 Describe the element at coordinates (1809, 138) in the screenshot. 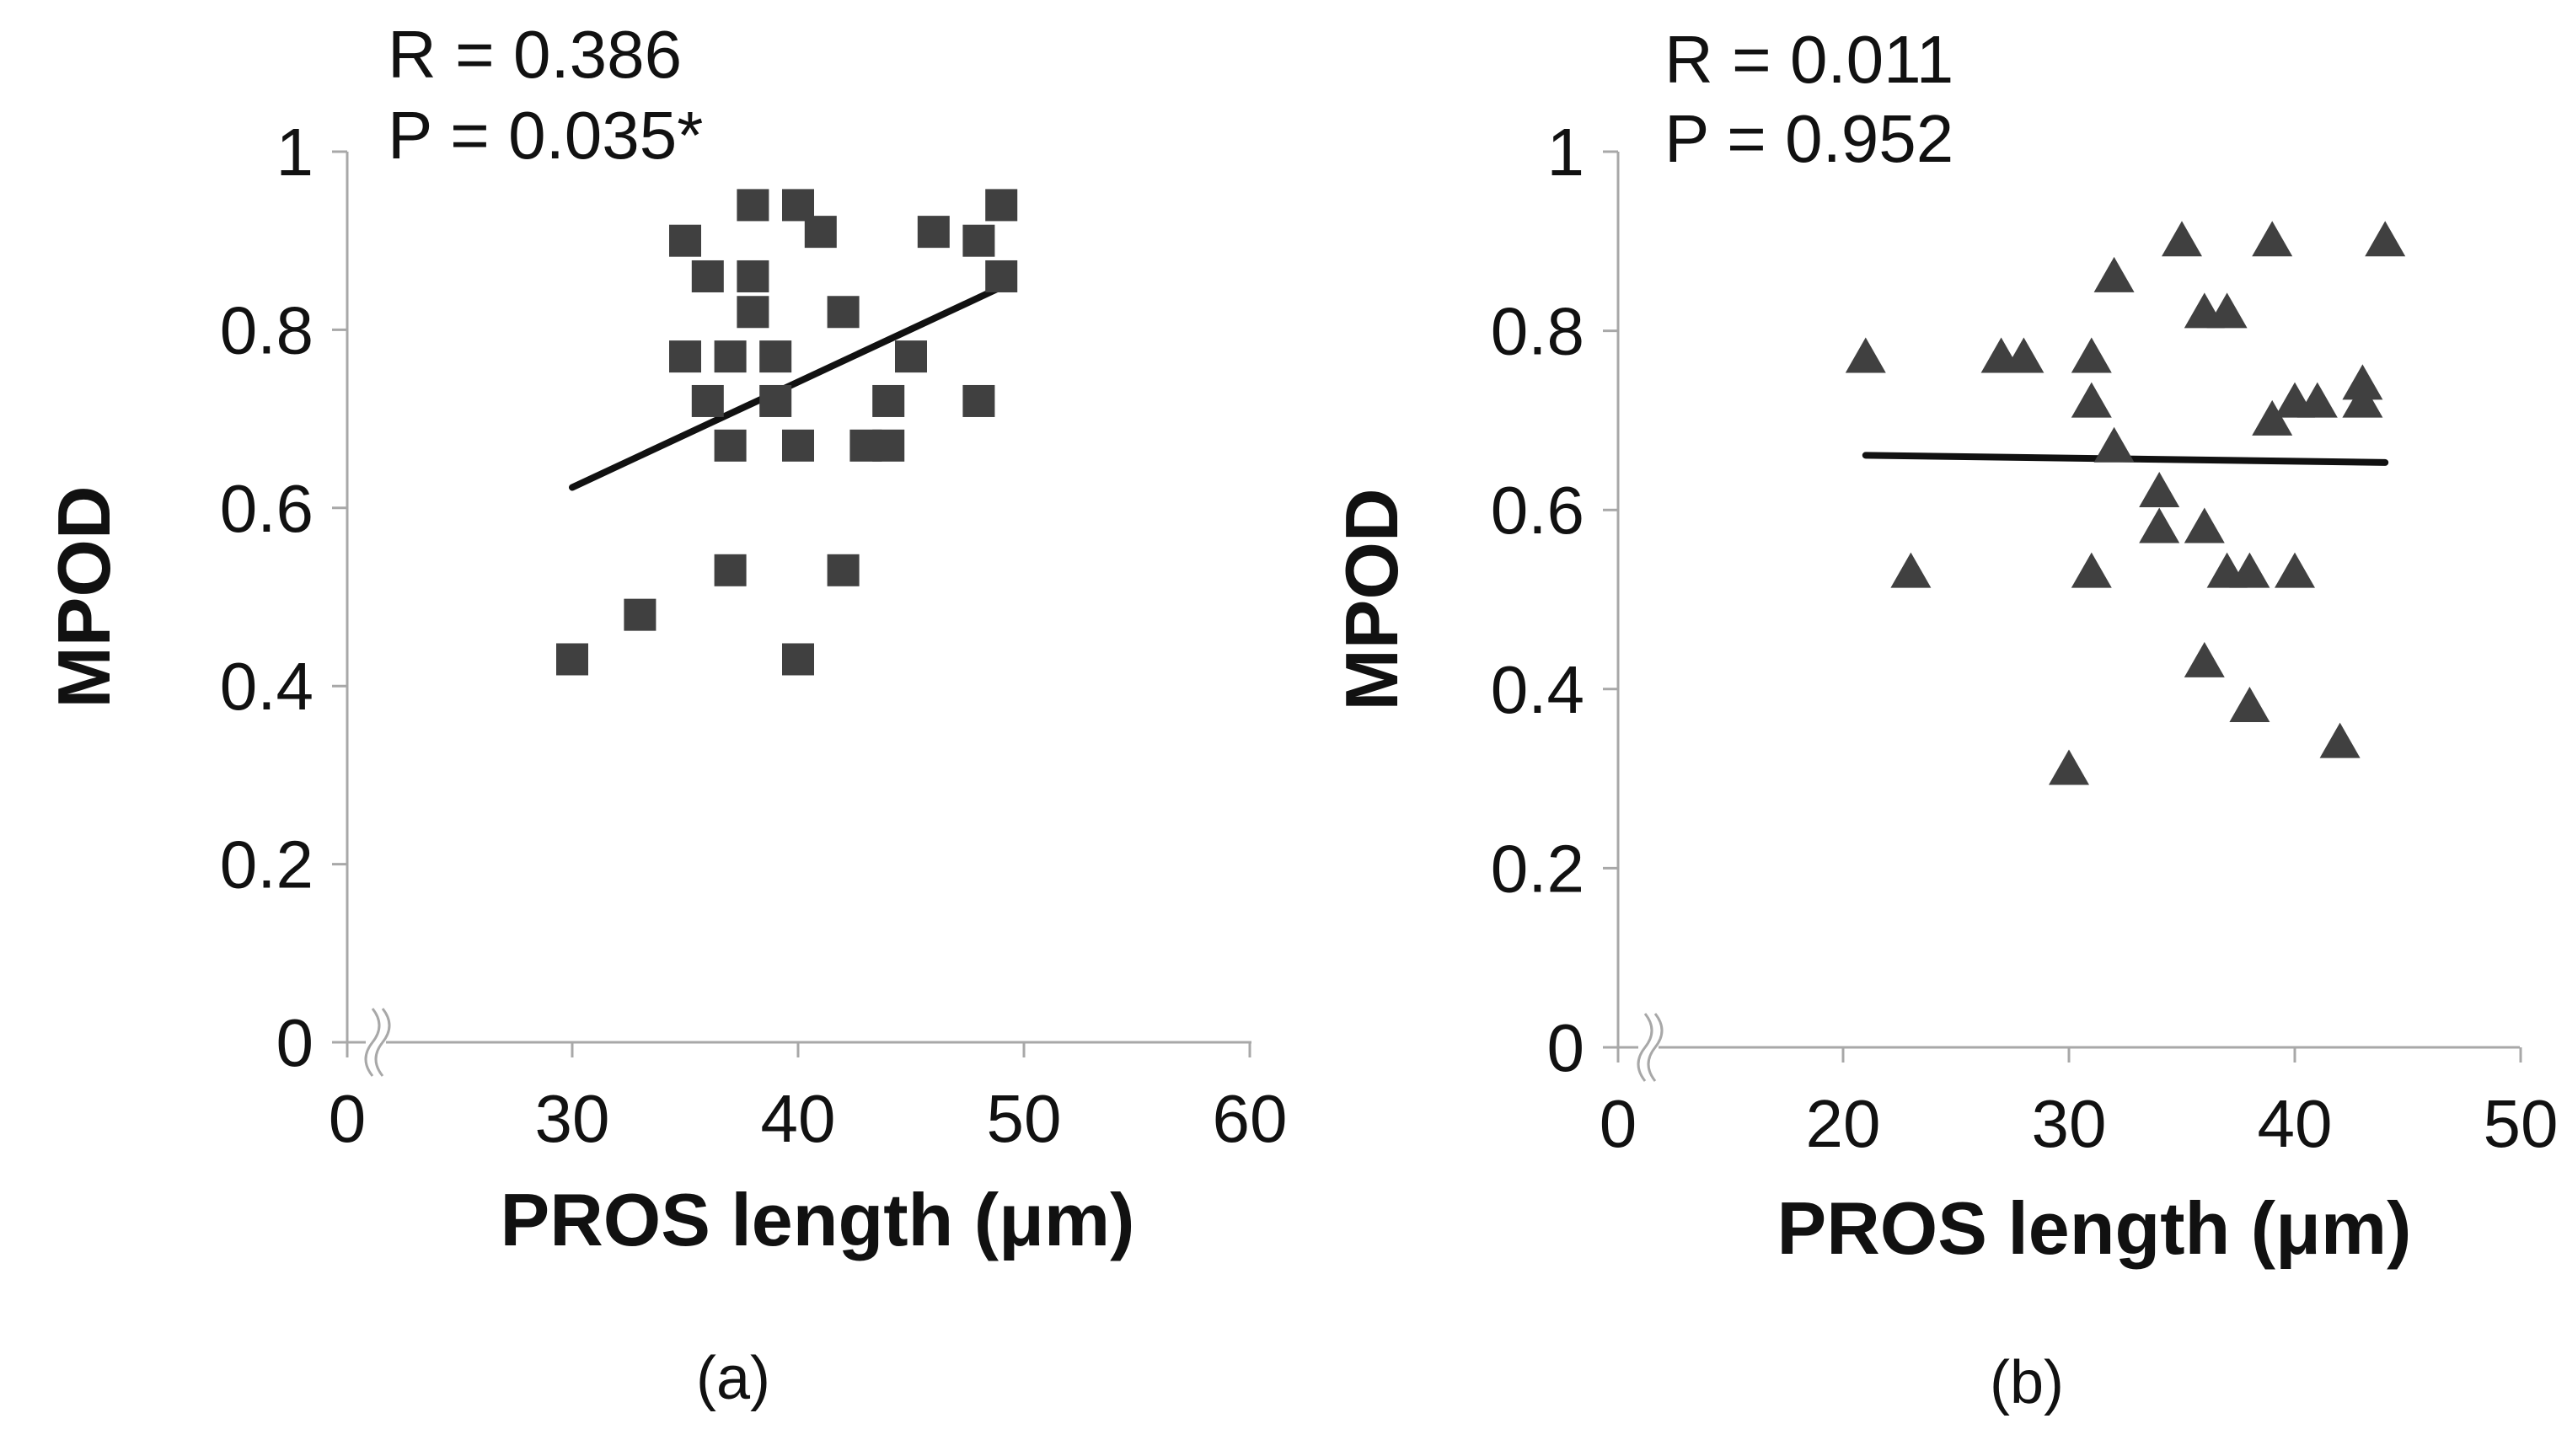

I see `p-value-text: P = 0.952` at that location.